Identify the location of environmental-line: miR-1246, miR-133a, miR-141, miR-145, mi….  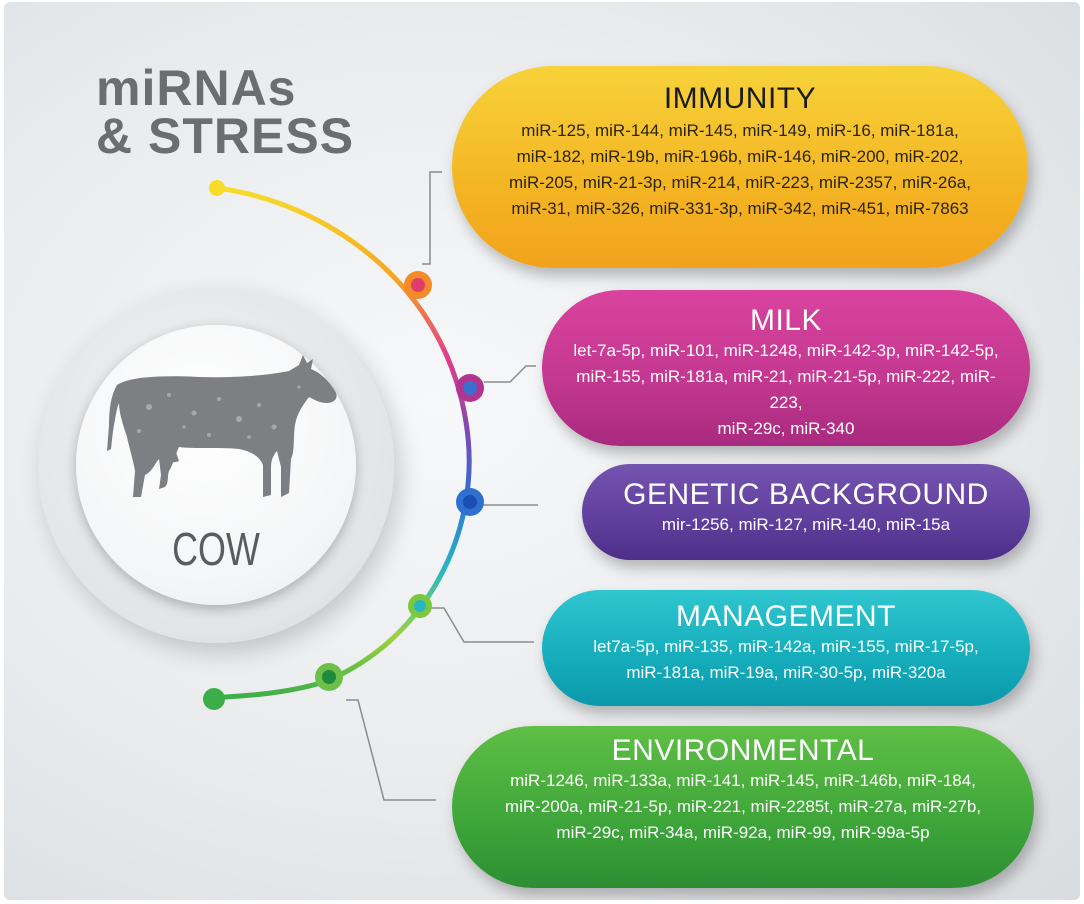
(743, 780).